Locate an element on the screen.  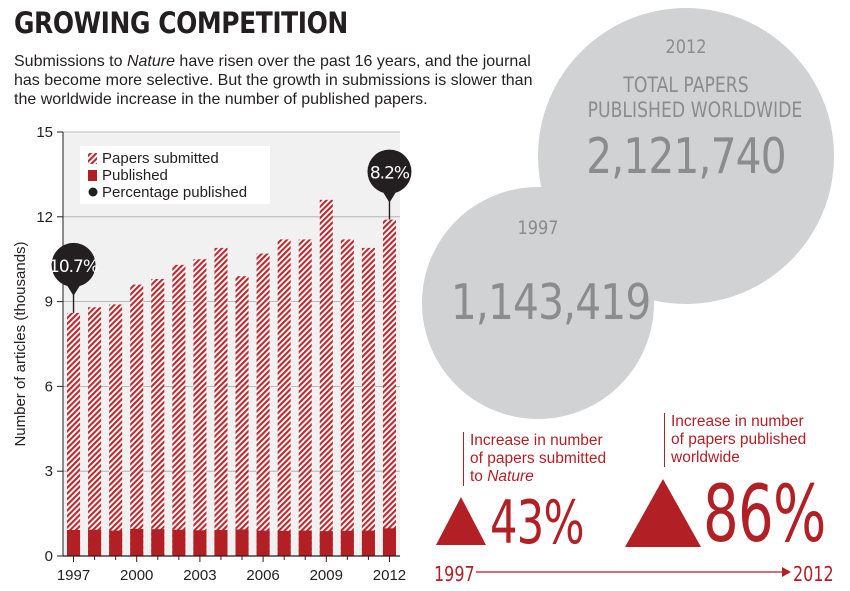
y-tick-label: 3 is located at coordinates (49, 471).